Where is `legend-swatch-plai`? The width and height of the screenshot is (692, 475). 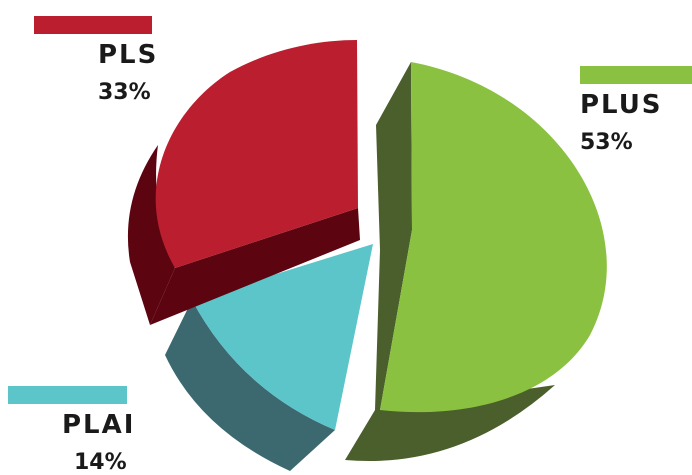
legend-swatch-plai is located at coordinates (67, 395).